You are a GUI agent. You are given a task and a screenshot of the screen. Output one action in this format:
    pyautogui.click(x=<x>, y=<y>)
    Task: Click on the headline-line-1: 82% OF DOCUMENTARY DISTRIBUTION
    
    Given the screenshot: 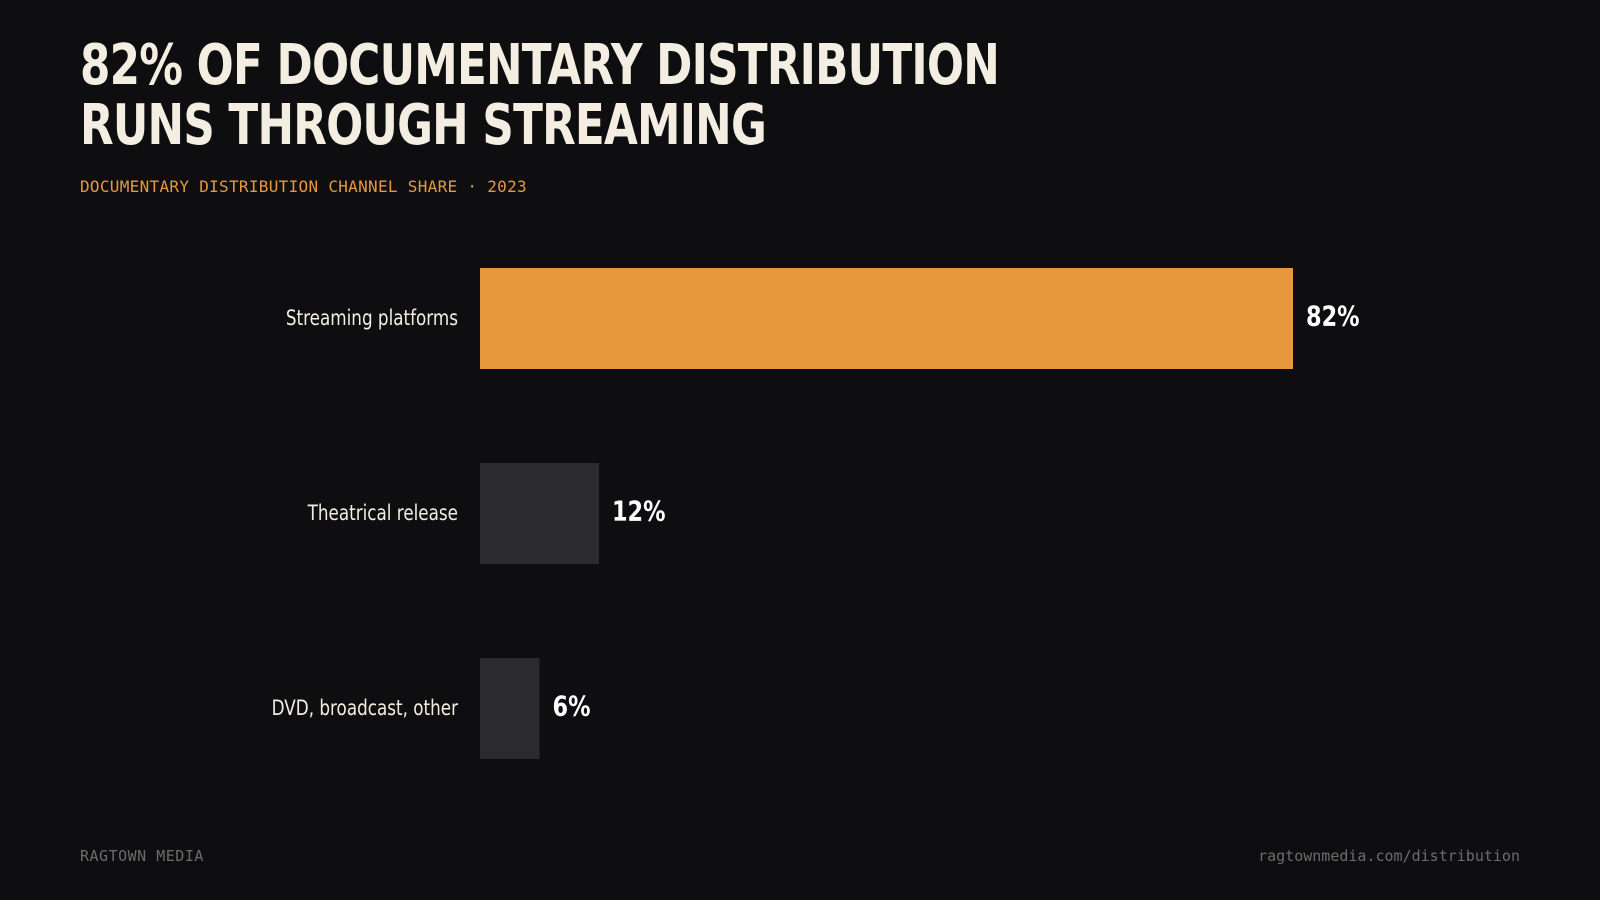 What is the action you would take?
    pyautogui.click(x=540, y=65)
    